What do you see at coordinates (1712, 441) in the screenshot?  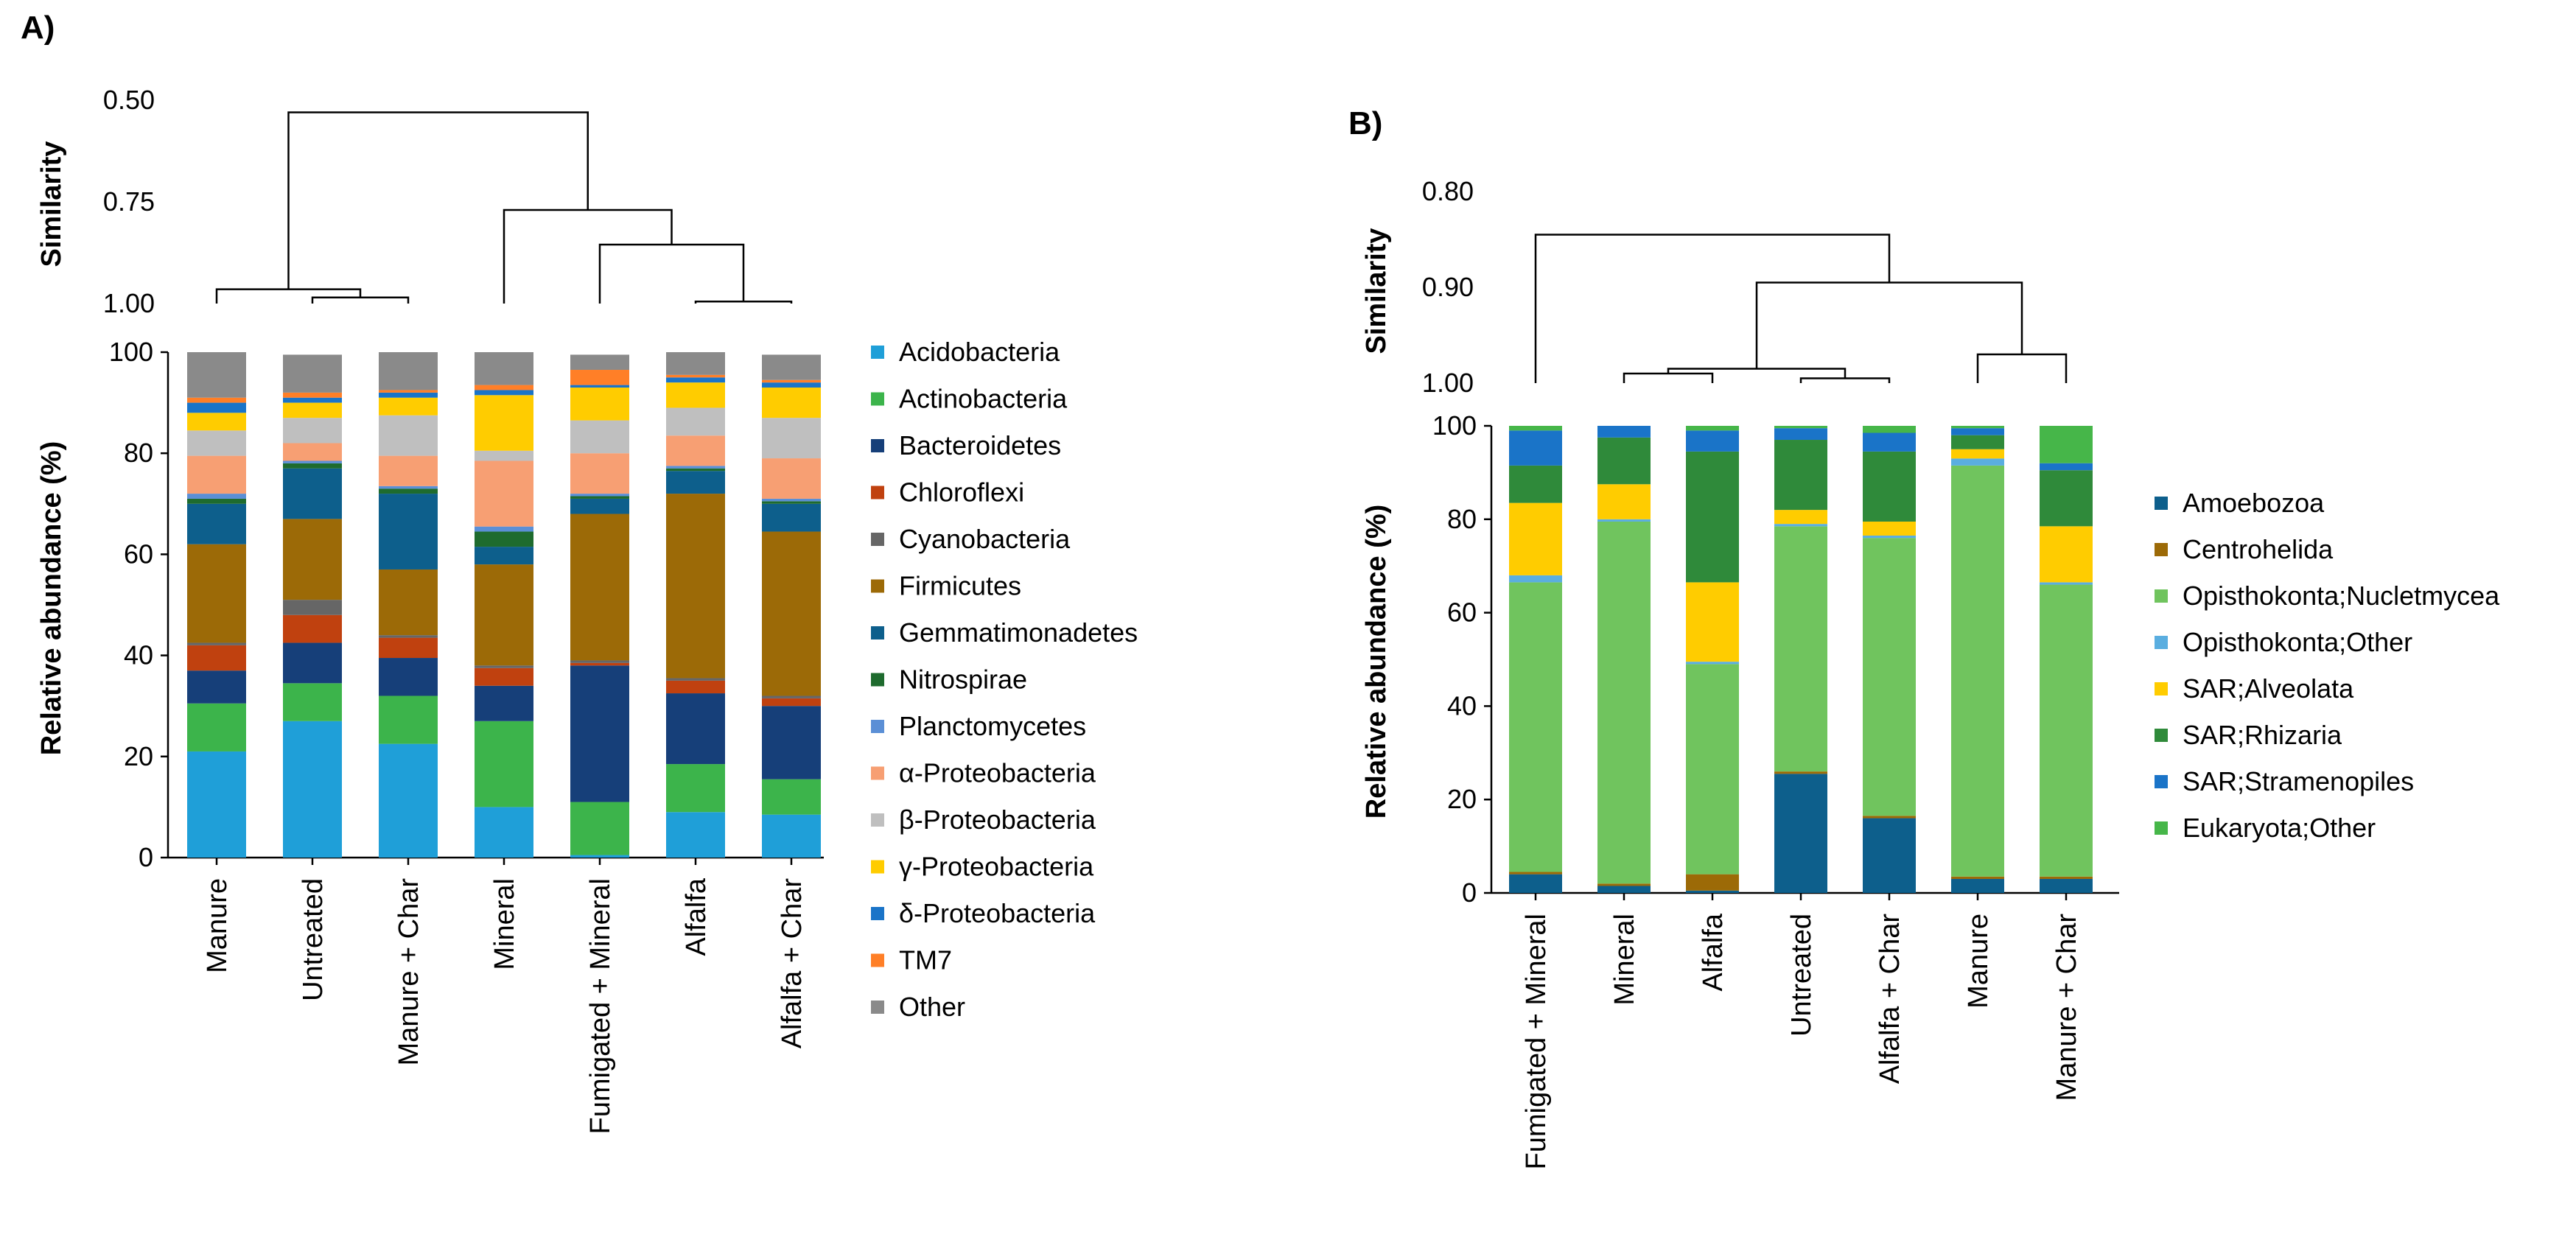 I see `panel-b-bar-alfalfa-sar-stramenopiles` at bounding box center [1712, 441].